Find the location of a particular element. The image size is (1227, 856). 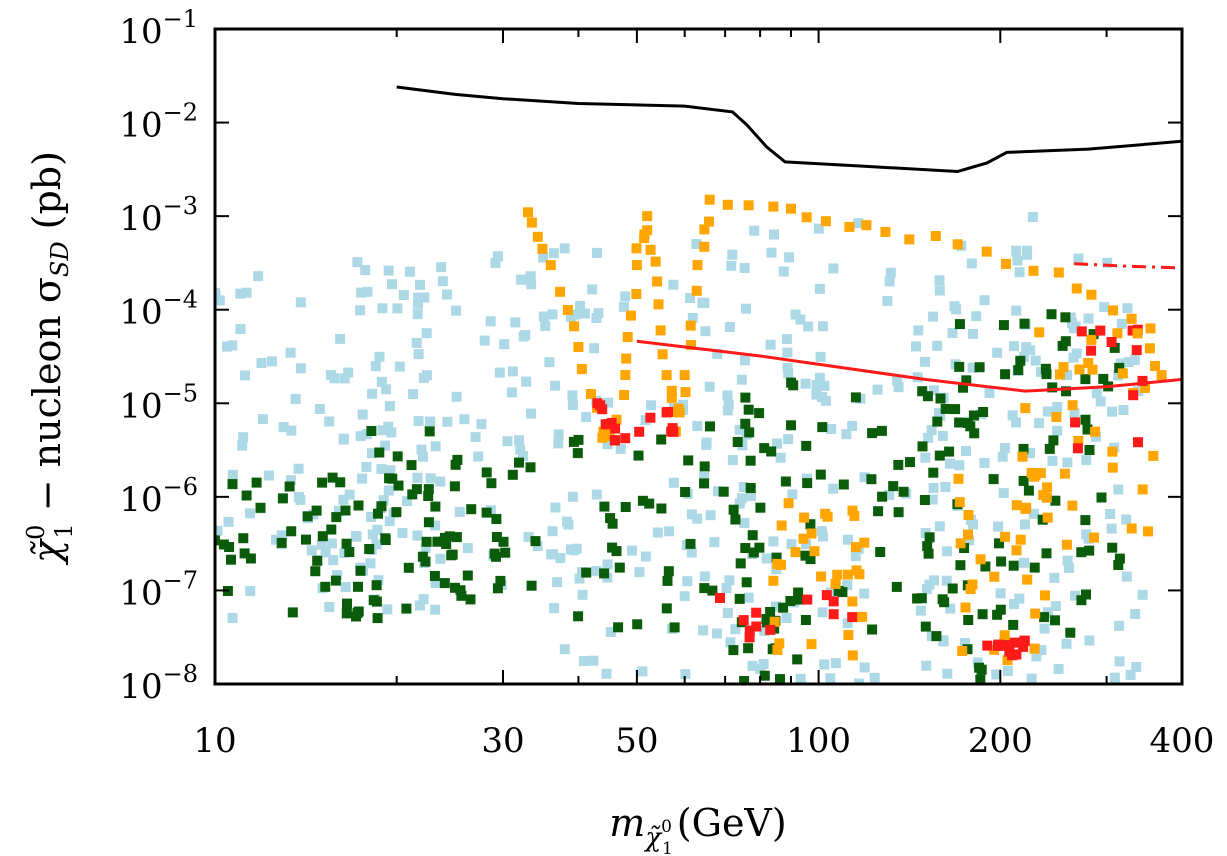

red-resonance-points-point is located at coordinates (650, 417).